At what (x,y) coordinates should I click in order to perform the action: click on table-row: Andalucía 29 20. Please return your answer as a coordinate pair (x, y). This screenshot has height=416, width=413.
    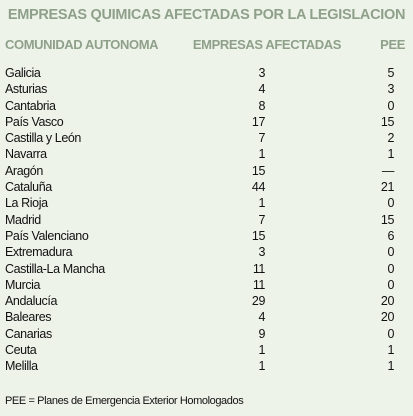
    Looking at the image, I should click on (206, 301).